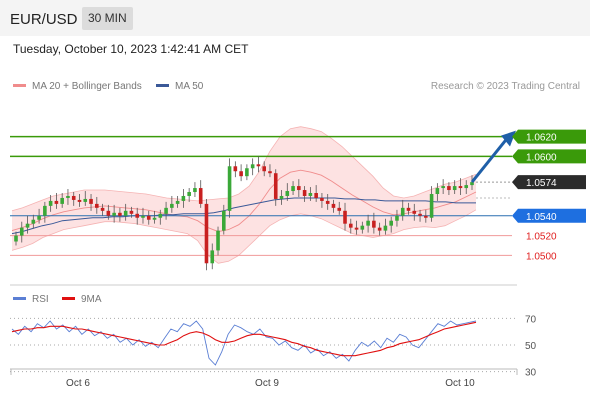 This screenshot has width=590, height=400. What do you see at coordinates (44, 19) in the screenshot?
I see `symbol-label: EUR/USD` at bounding box center [44, 19].